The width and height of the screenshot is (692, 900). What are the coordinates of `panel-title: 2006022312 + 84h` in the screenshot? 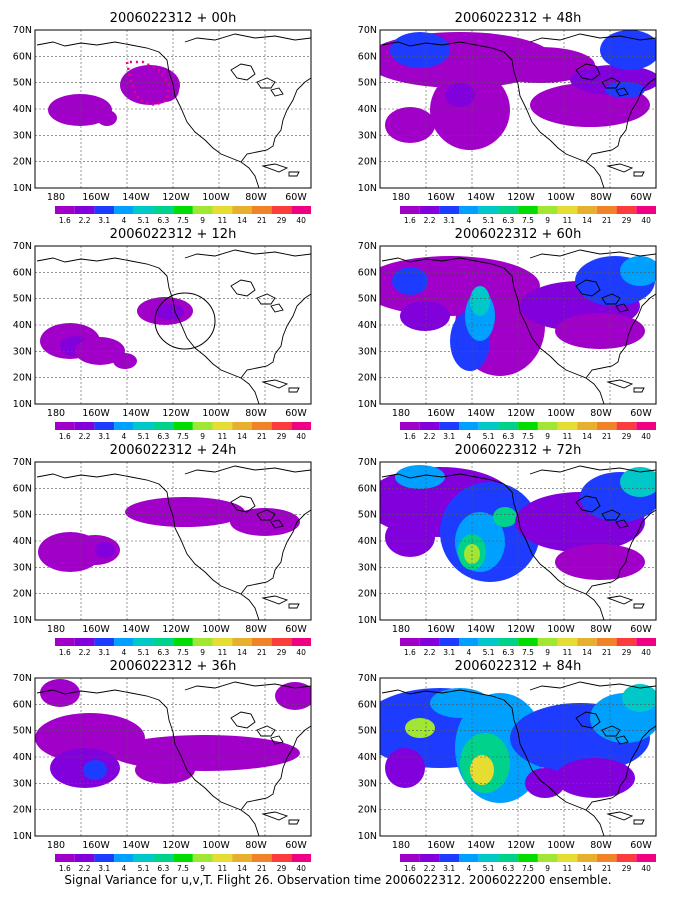 It's located at (518, 666).